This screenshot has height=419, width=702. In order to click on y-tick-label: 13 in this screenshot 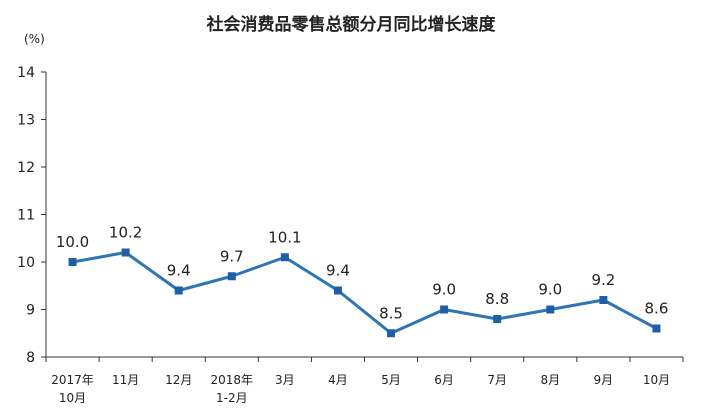, I will do `click(26, 121)`.